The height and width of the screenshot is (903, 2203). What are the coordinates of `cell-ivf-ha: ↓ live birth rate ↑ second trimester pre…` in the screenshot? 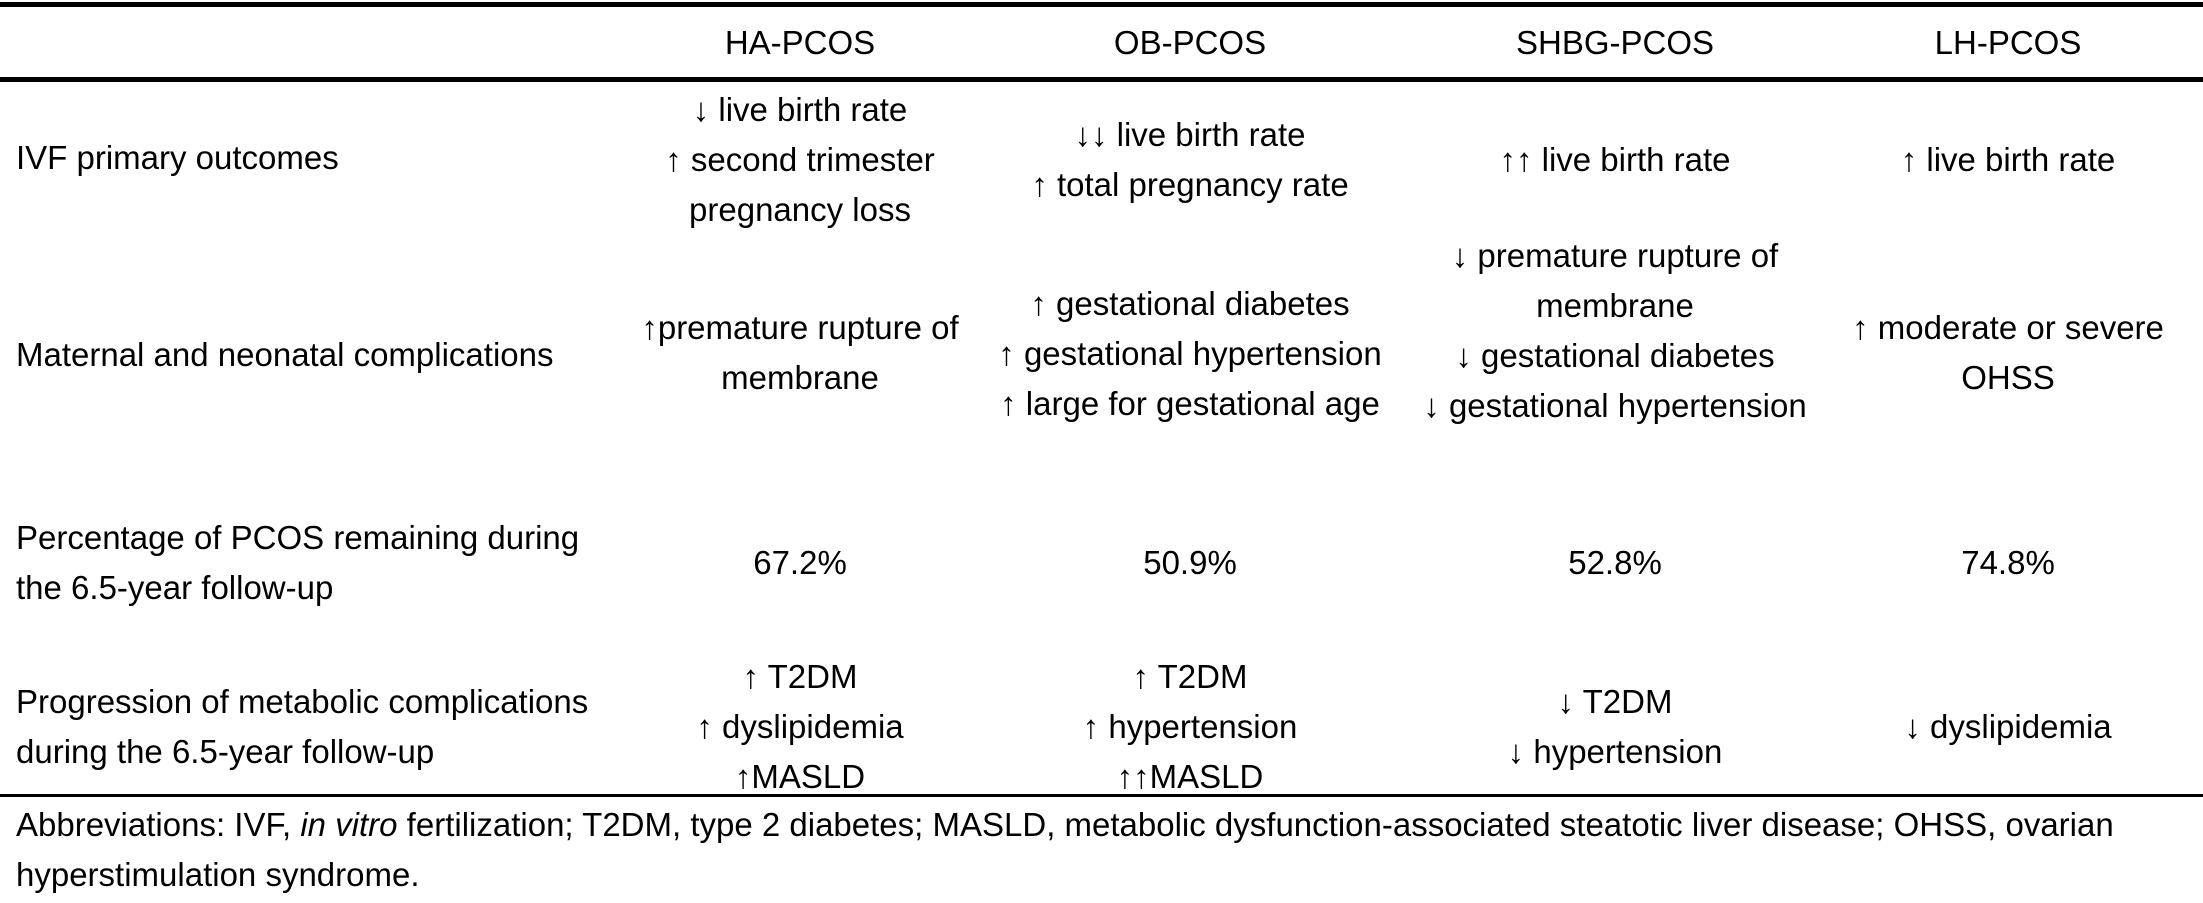 It's located at (800, 160).